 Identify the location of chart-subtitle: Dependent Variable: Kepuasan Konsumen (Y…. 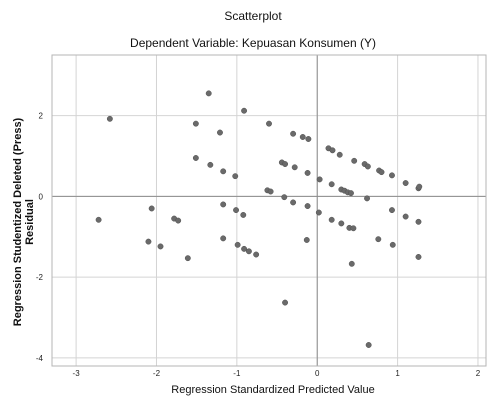
(253, 43).